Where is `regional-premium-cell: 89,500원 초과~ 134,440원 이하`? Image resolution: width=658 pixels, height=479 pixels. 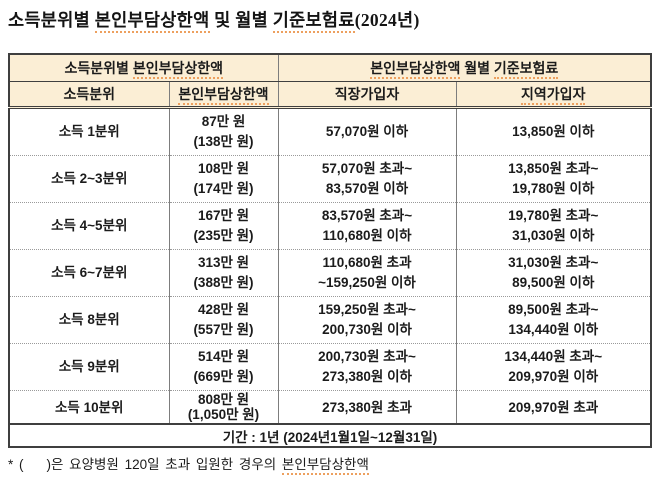
regional-premium-cell: 89,500원 초과~ 134,440원 이하 is located at coordinates (553, 320).